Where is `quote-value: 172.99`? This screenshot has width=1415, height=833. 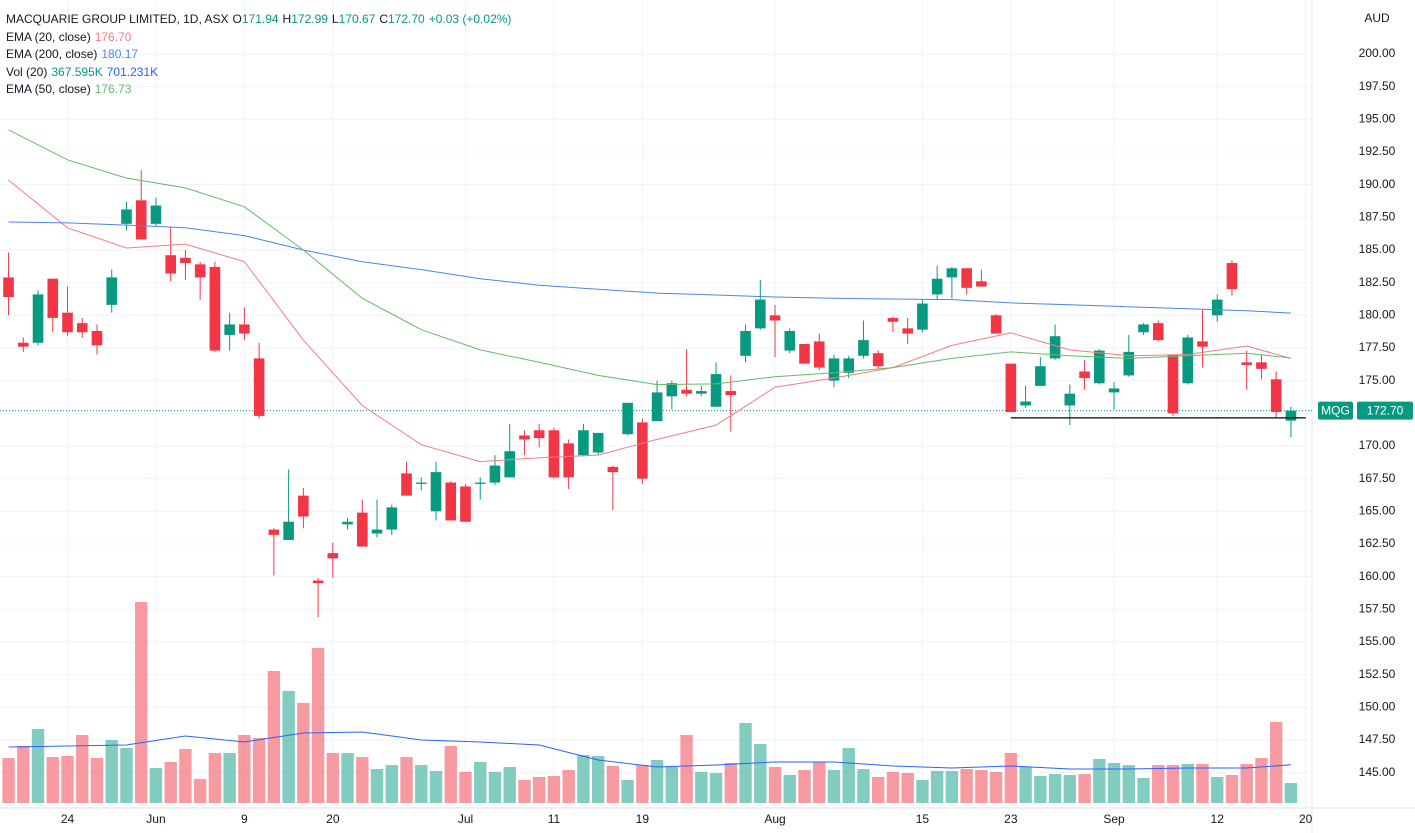 quote-value: 172.99 is located at coordinates (309, 19).